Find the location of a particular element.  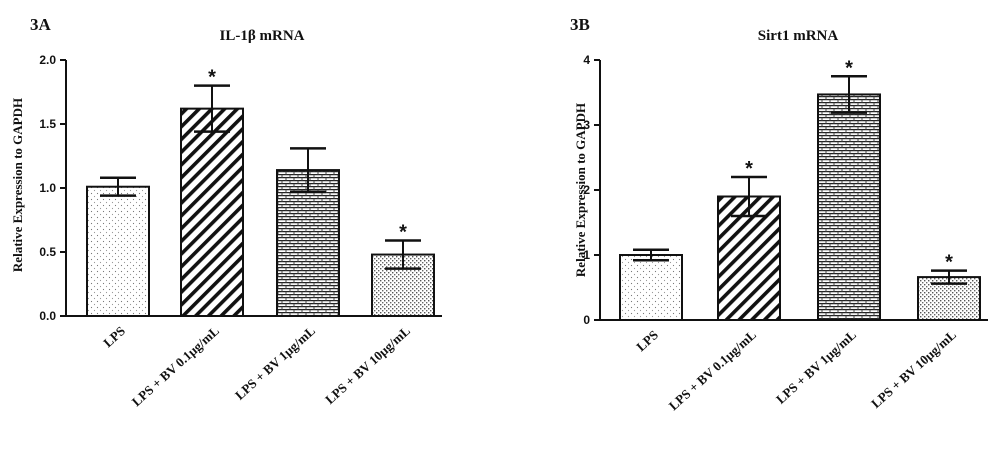

y-tick-label: 1 is located at coordinates (586, 255).